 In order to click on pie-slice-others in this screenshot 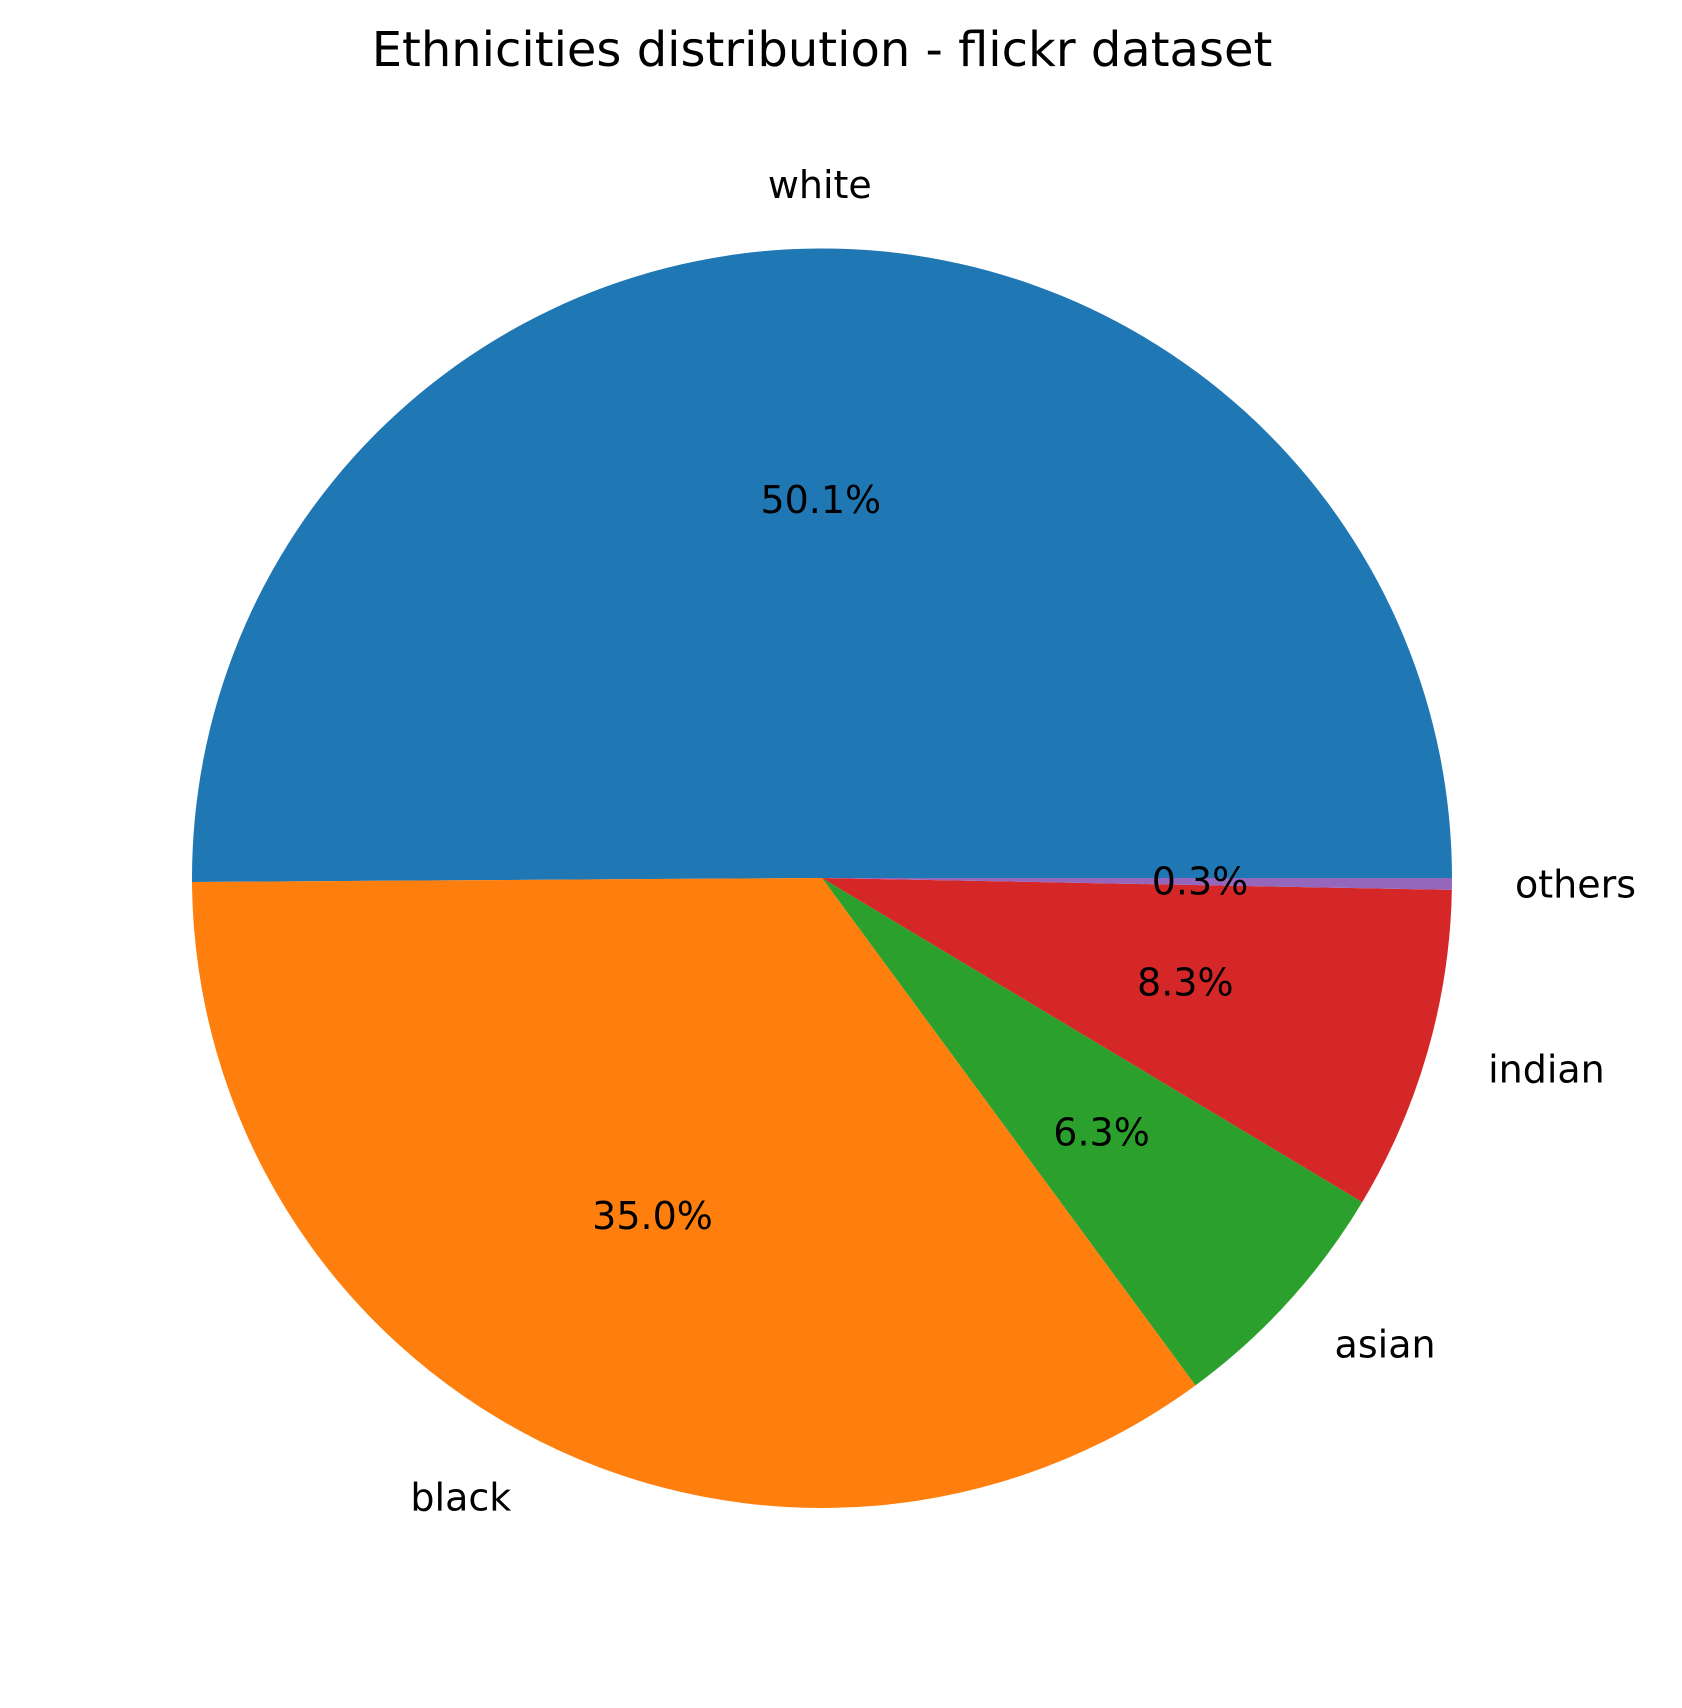, I will do `click(1137, 884)`.